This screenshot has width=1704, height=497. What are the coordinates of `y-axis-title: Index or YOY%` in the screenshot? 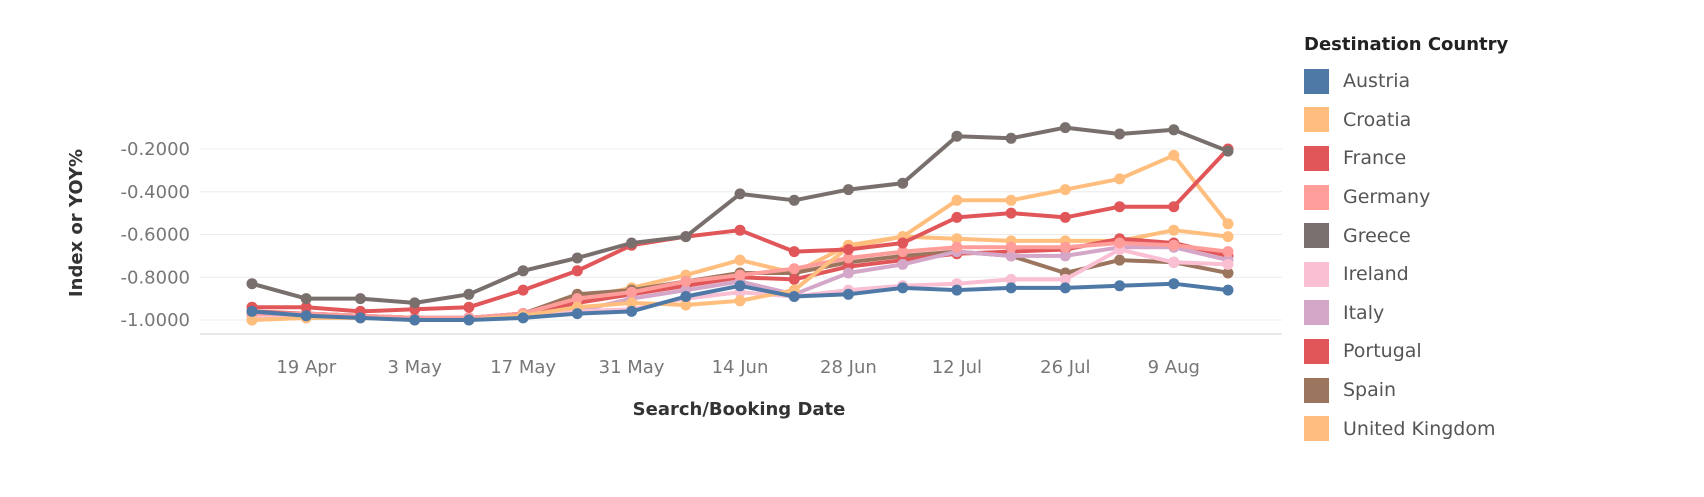 It's located at (76, 223).